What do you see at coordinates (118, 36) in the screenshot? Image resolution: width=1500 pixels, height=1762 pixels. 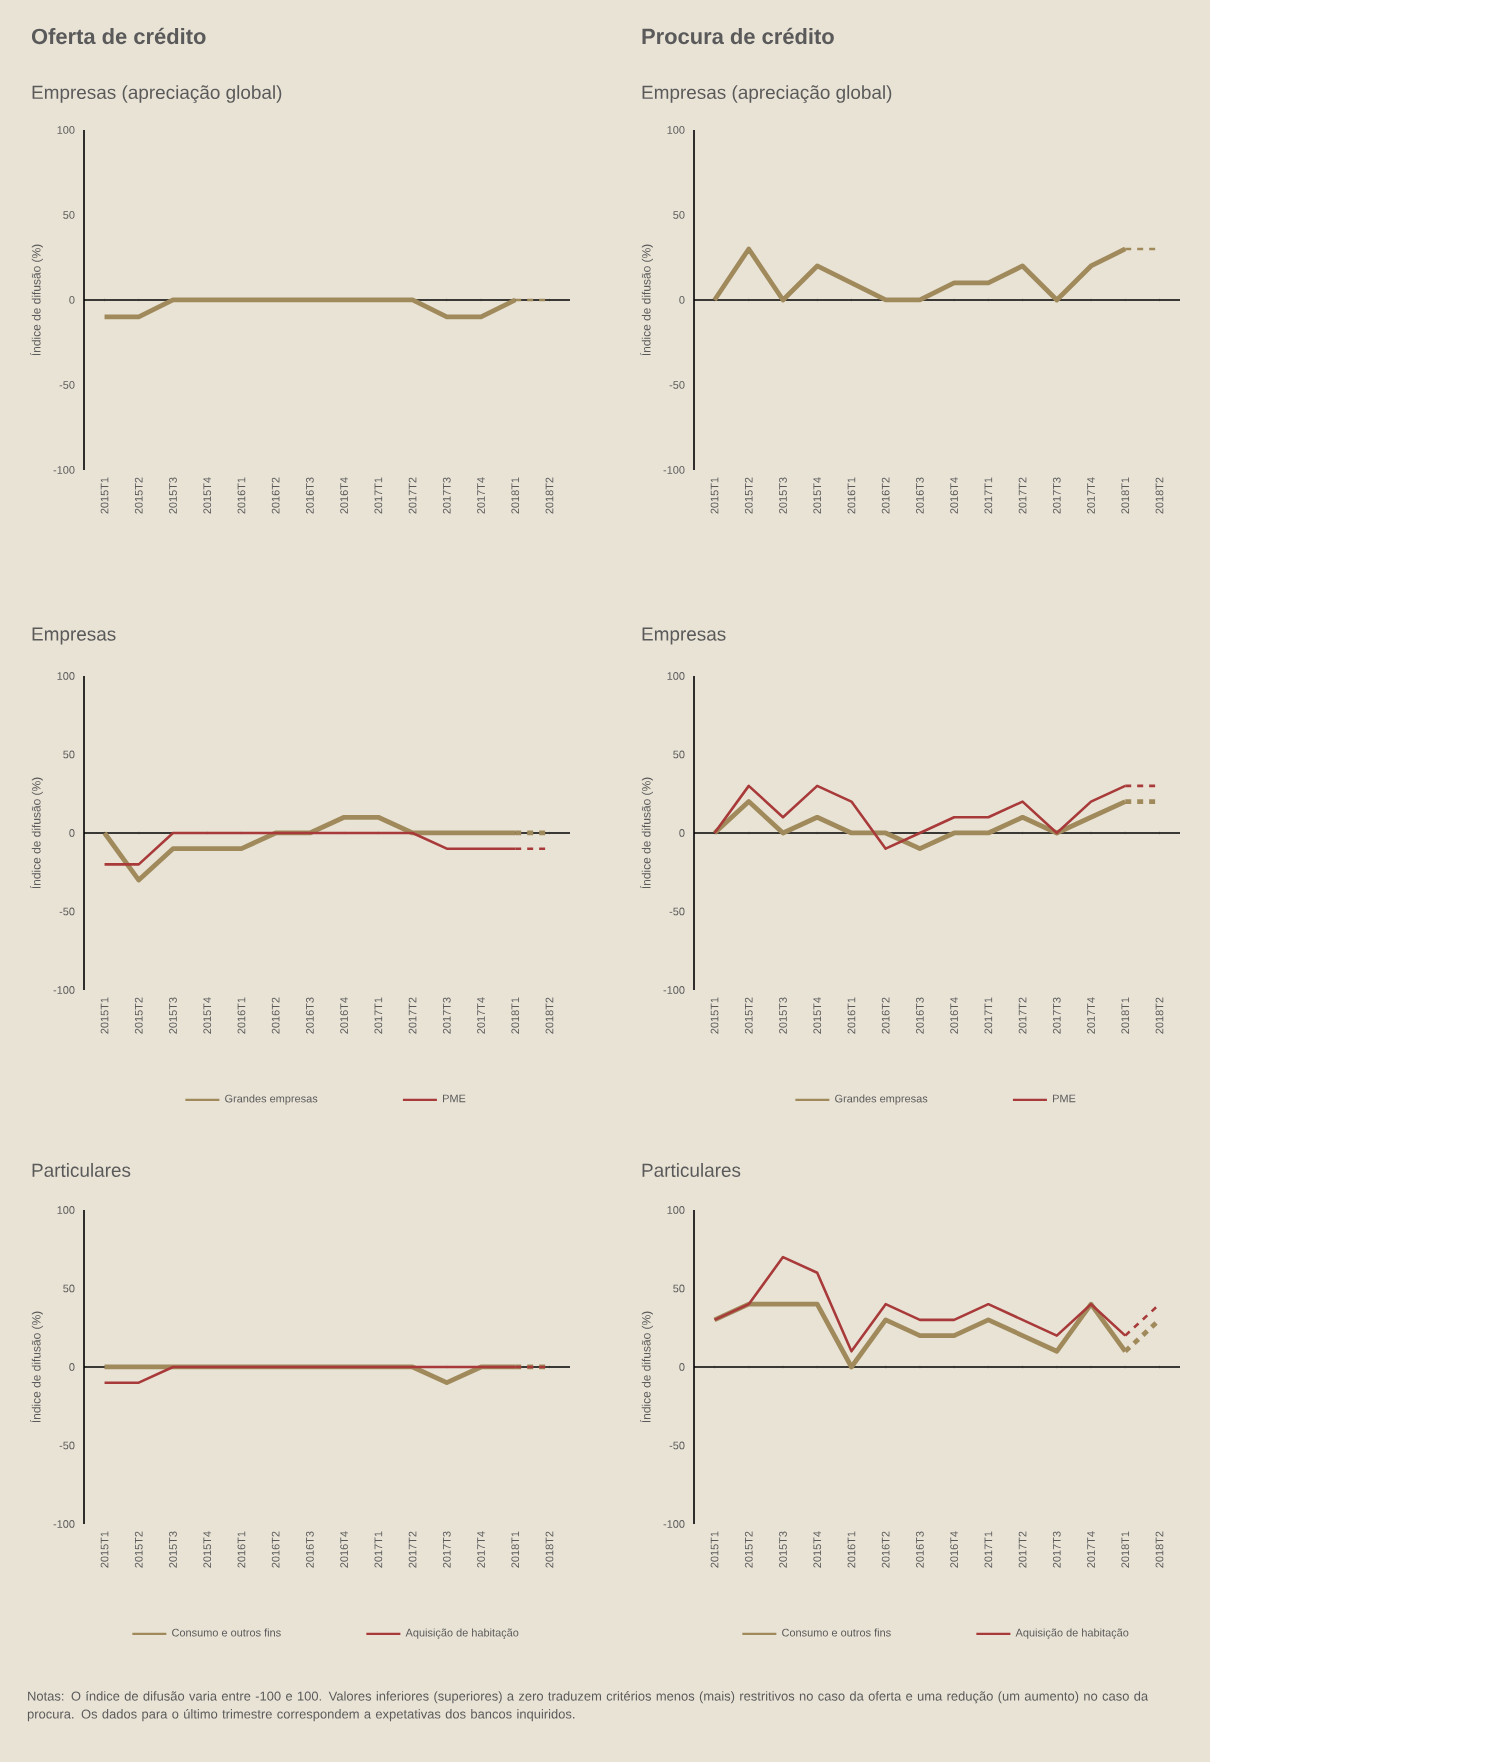 I see `chart-title: Oferta de crédito` at bounding box center [118, 36].